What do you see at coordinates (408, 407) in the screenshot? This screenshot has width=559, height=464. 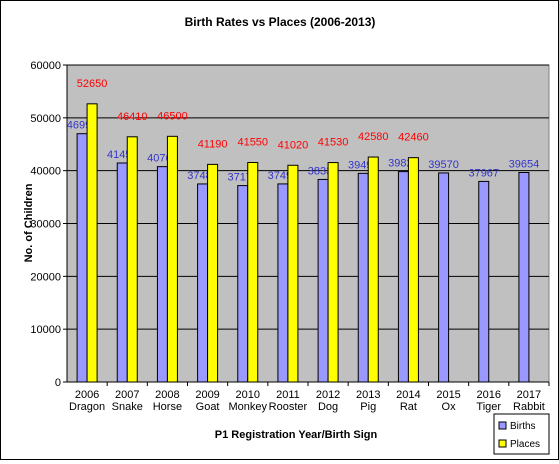 I see `x-tick-label-sign: Rat` at bounding box center [408, 407].